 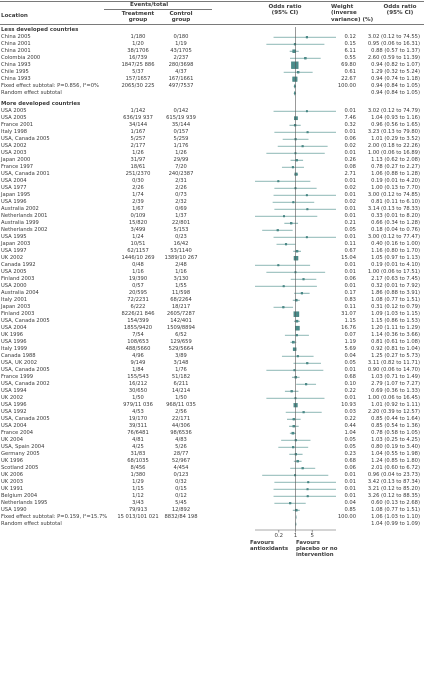 I want to click on row-treatment-events: 15/820, so click(x=138, y=223).